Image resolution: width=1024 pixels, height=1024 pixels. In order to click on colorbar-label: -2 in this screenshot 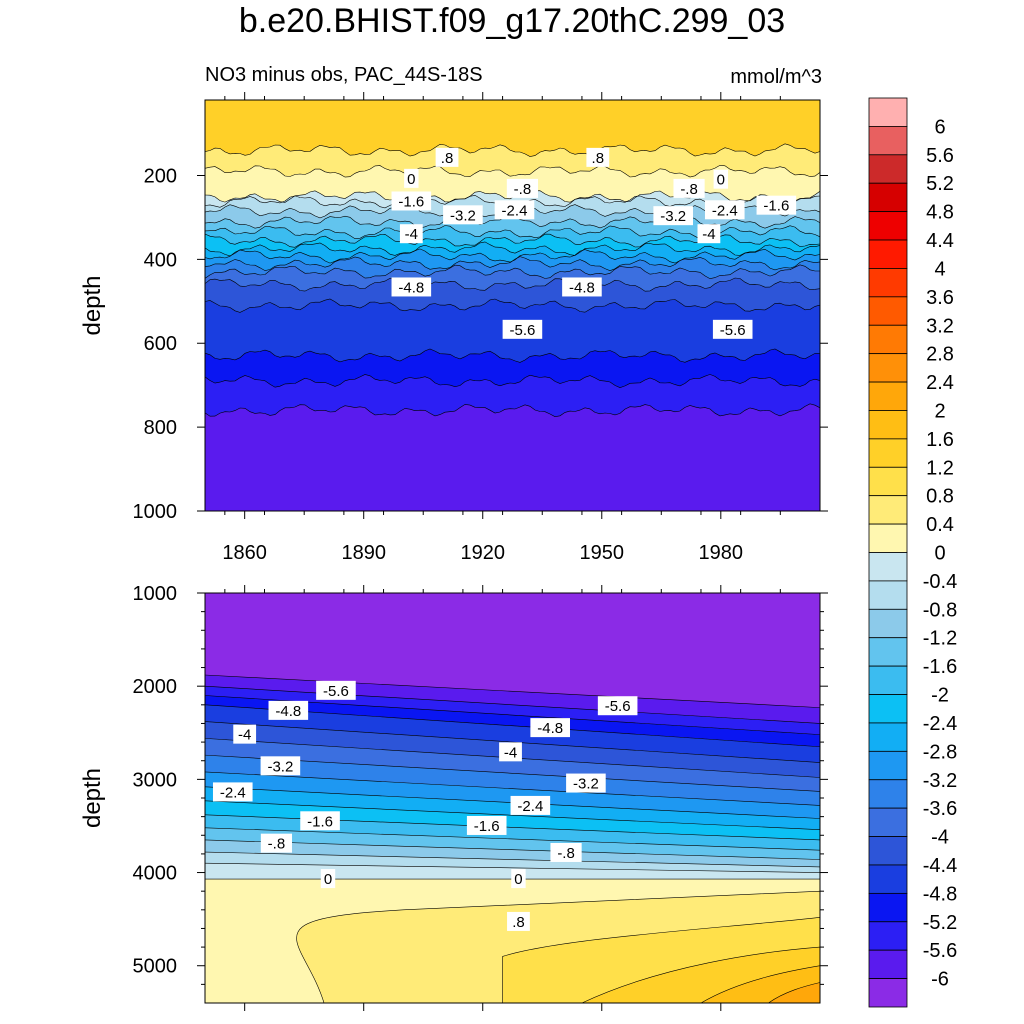, I will do `click(940, 696)`.